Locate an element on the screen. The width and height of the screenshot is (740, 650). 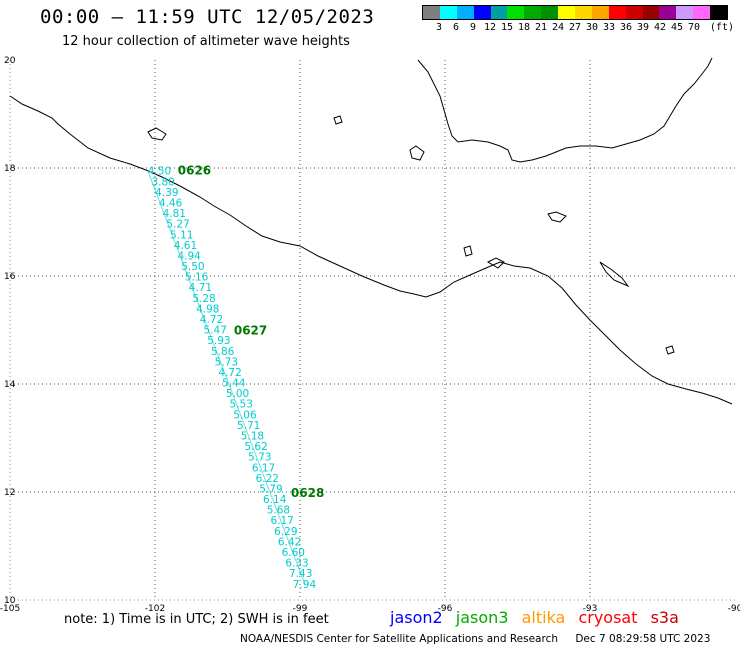
wave-height-color-scale: 3 6 9 12 15 18 21 24 27 30 33 36 39 42 45 70 (ft) is located at coordinates (578, 20).